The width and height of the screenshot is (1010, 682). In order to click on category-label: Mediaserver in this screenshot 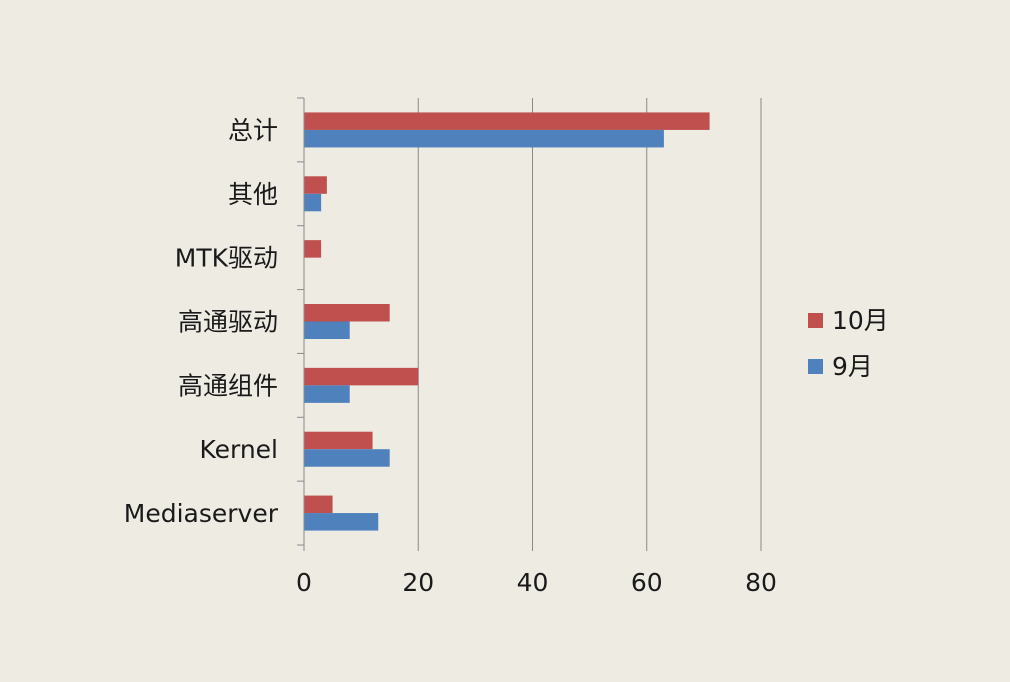, I will do `click(201, 513)`.